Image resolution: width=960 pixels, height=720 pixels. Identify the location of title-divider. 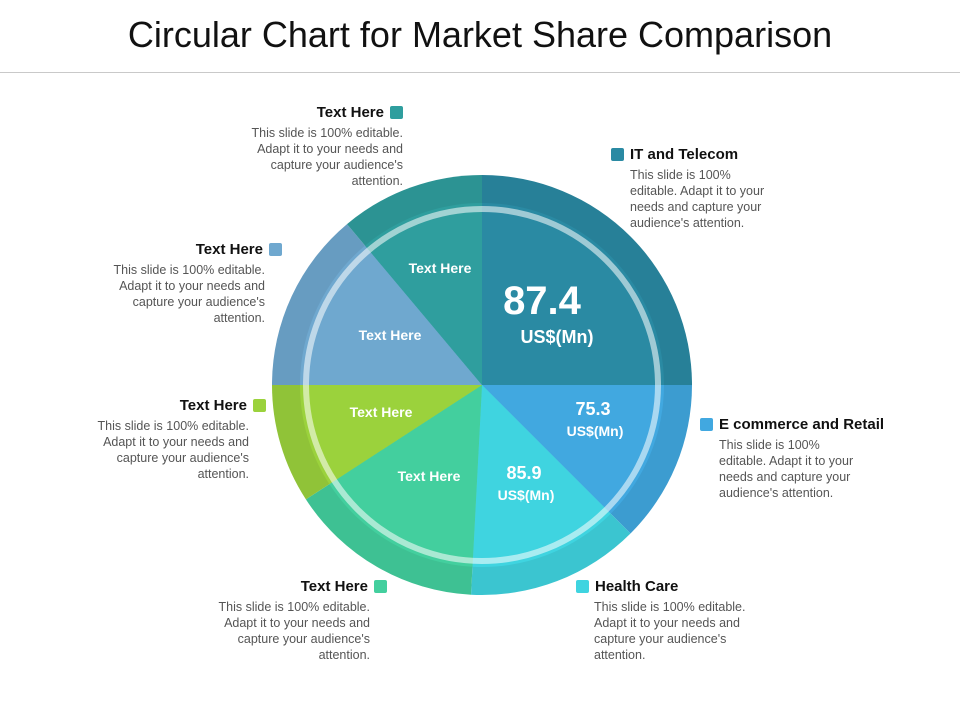
(480, 72).